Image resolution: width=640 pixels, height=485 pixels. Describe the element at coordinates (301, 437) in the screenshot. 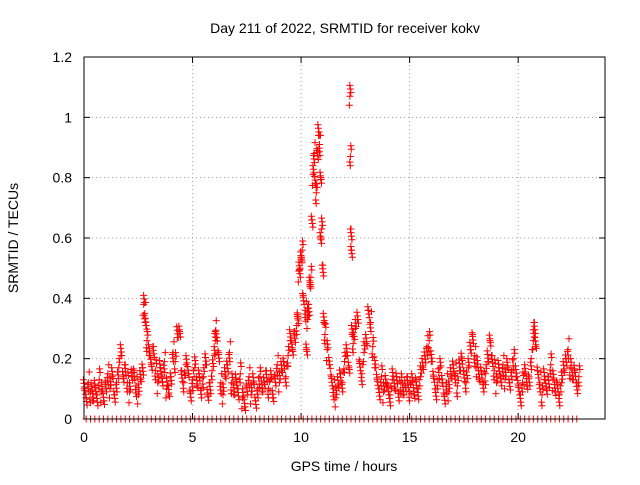

I see `x-tick-label: 10` at that location.